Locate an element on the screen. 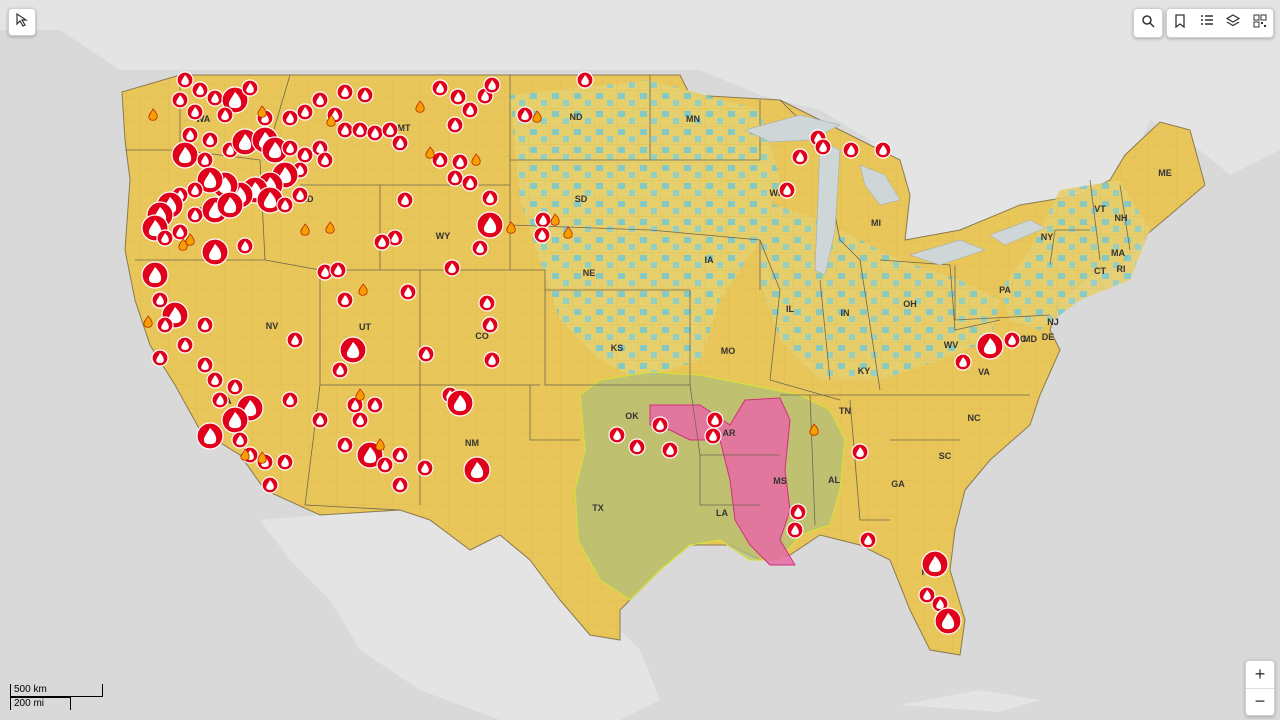 This screenshot has height=720, width=1280. layers-button is located at coordinates (1233, 23).